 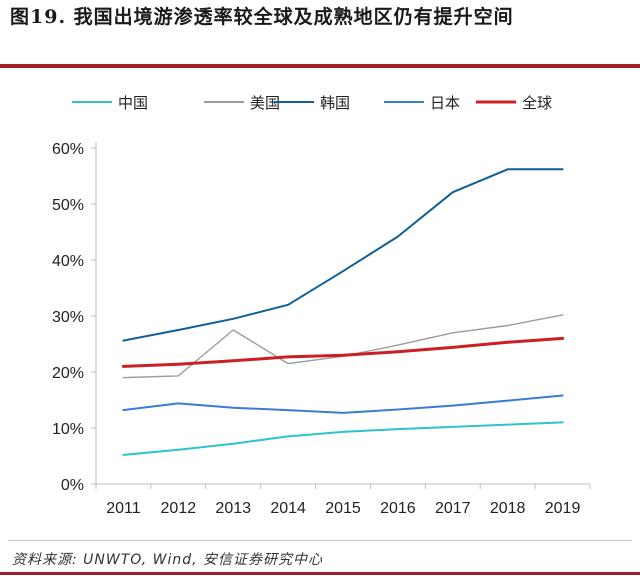 I want to click on source-note: 资料来源: UNWTO, Wind, 安信证券研究中心, so click(x=168, y=560).